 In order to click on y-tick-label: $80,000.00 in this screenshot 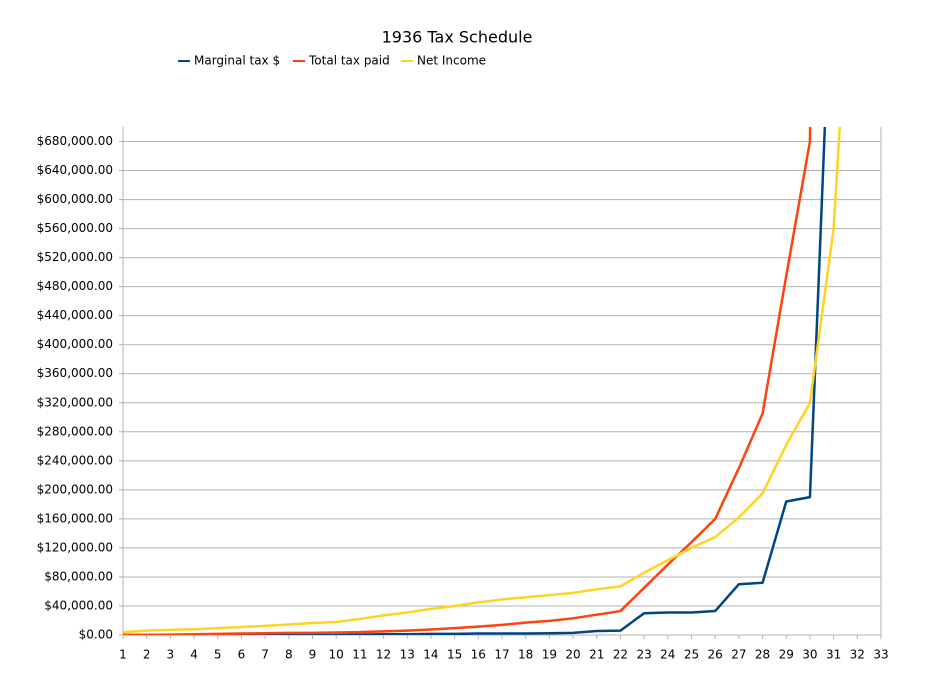, I will do `click(78, 576)`.